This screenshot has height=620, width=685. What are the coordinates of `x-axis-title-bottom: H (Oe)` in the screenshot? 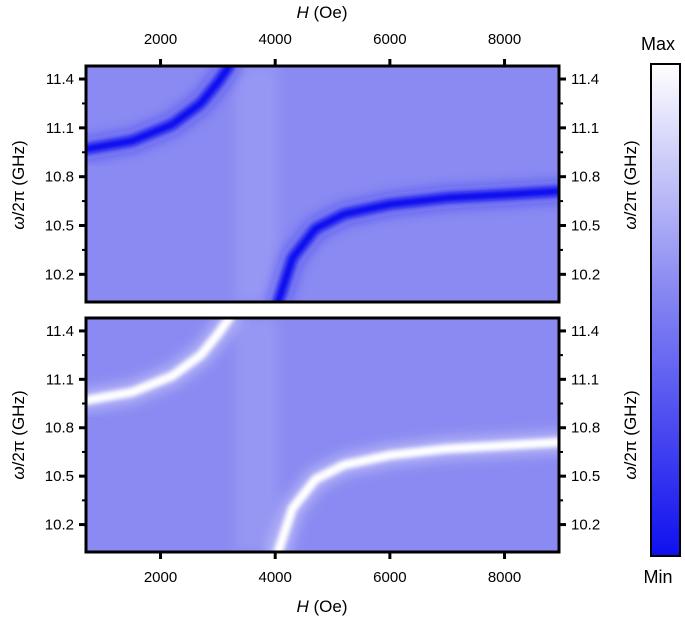 It's located at (321, 606).